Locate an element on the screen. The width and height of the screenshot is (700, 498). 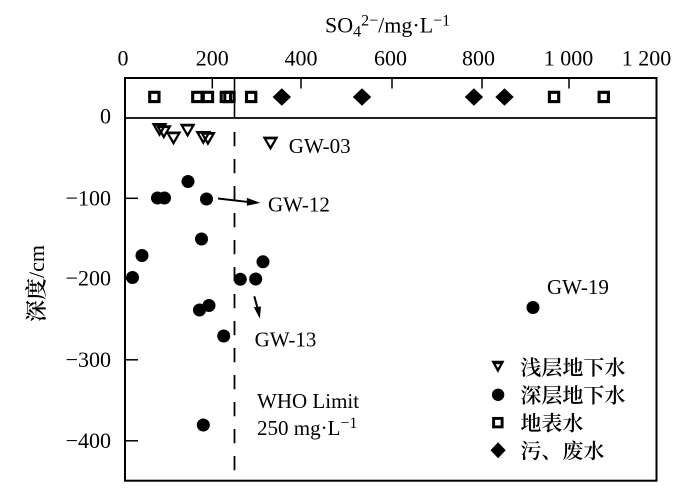
svg-text: 200 is located at coordinates (212, 57).